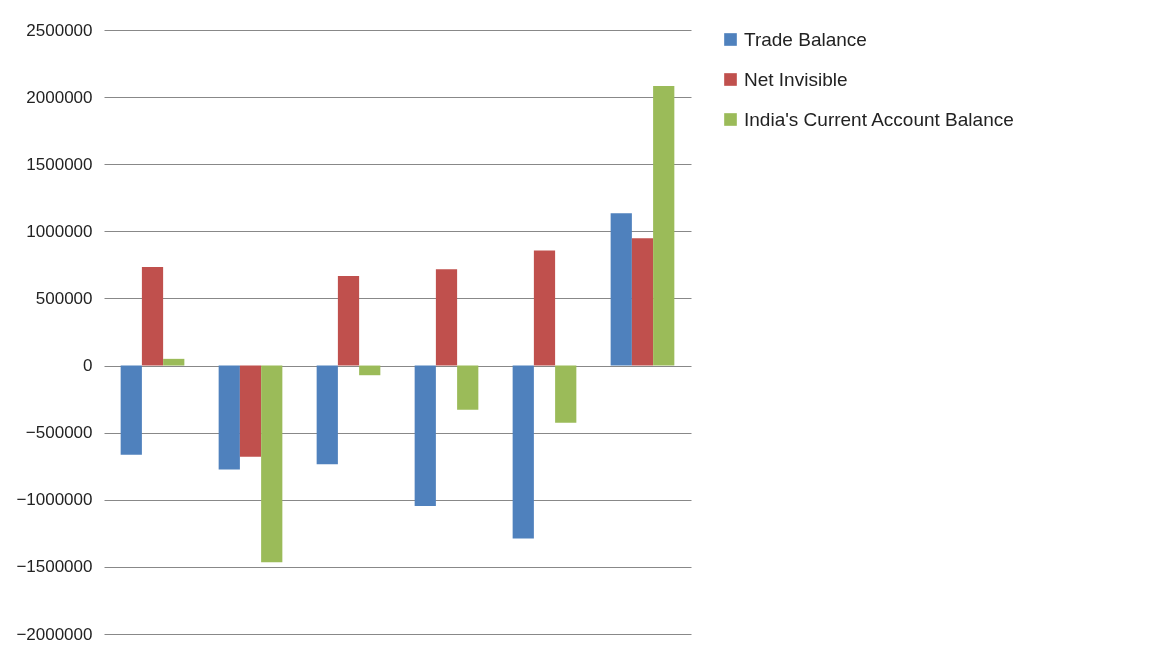 The image size is (1172, 666). Describe the element at coordinates (805, 39) in the screenshot. I see `legend-label: Trade Balance` at that location.